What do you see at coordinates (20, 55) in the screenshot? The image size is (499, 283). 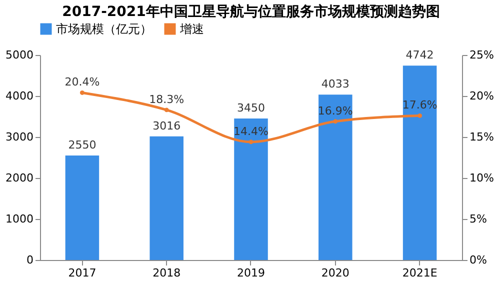 I see `y-tick-label: 5000` at bounding box center [20, 55].